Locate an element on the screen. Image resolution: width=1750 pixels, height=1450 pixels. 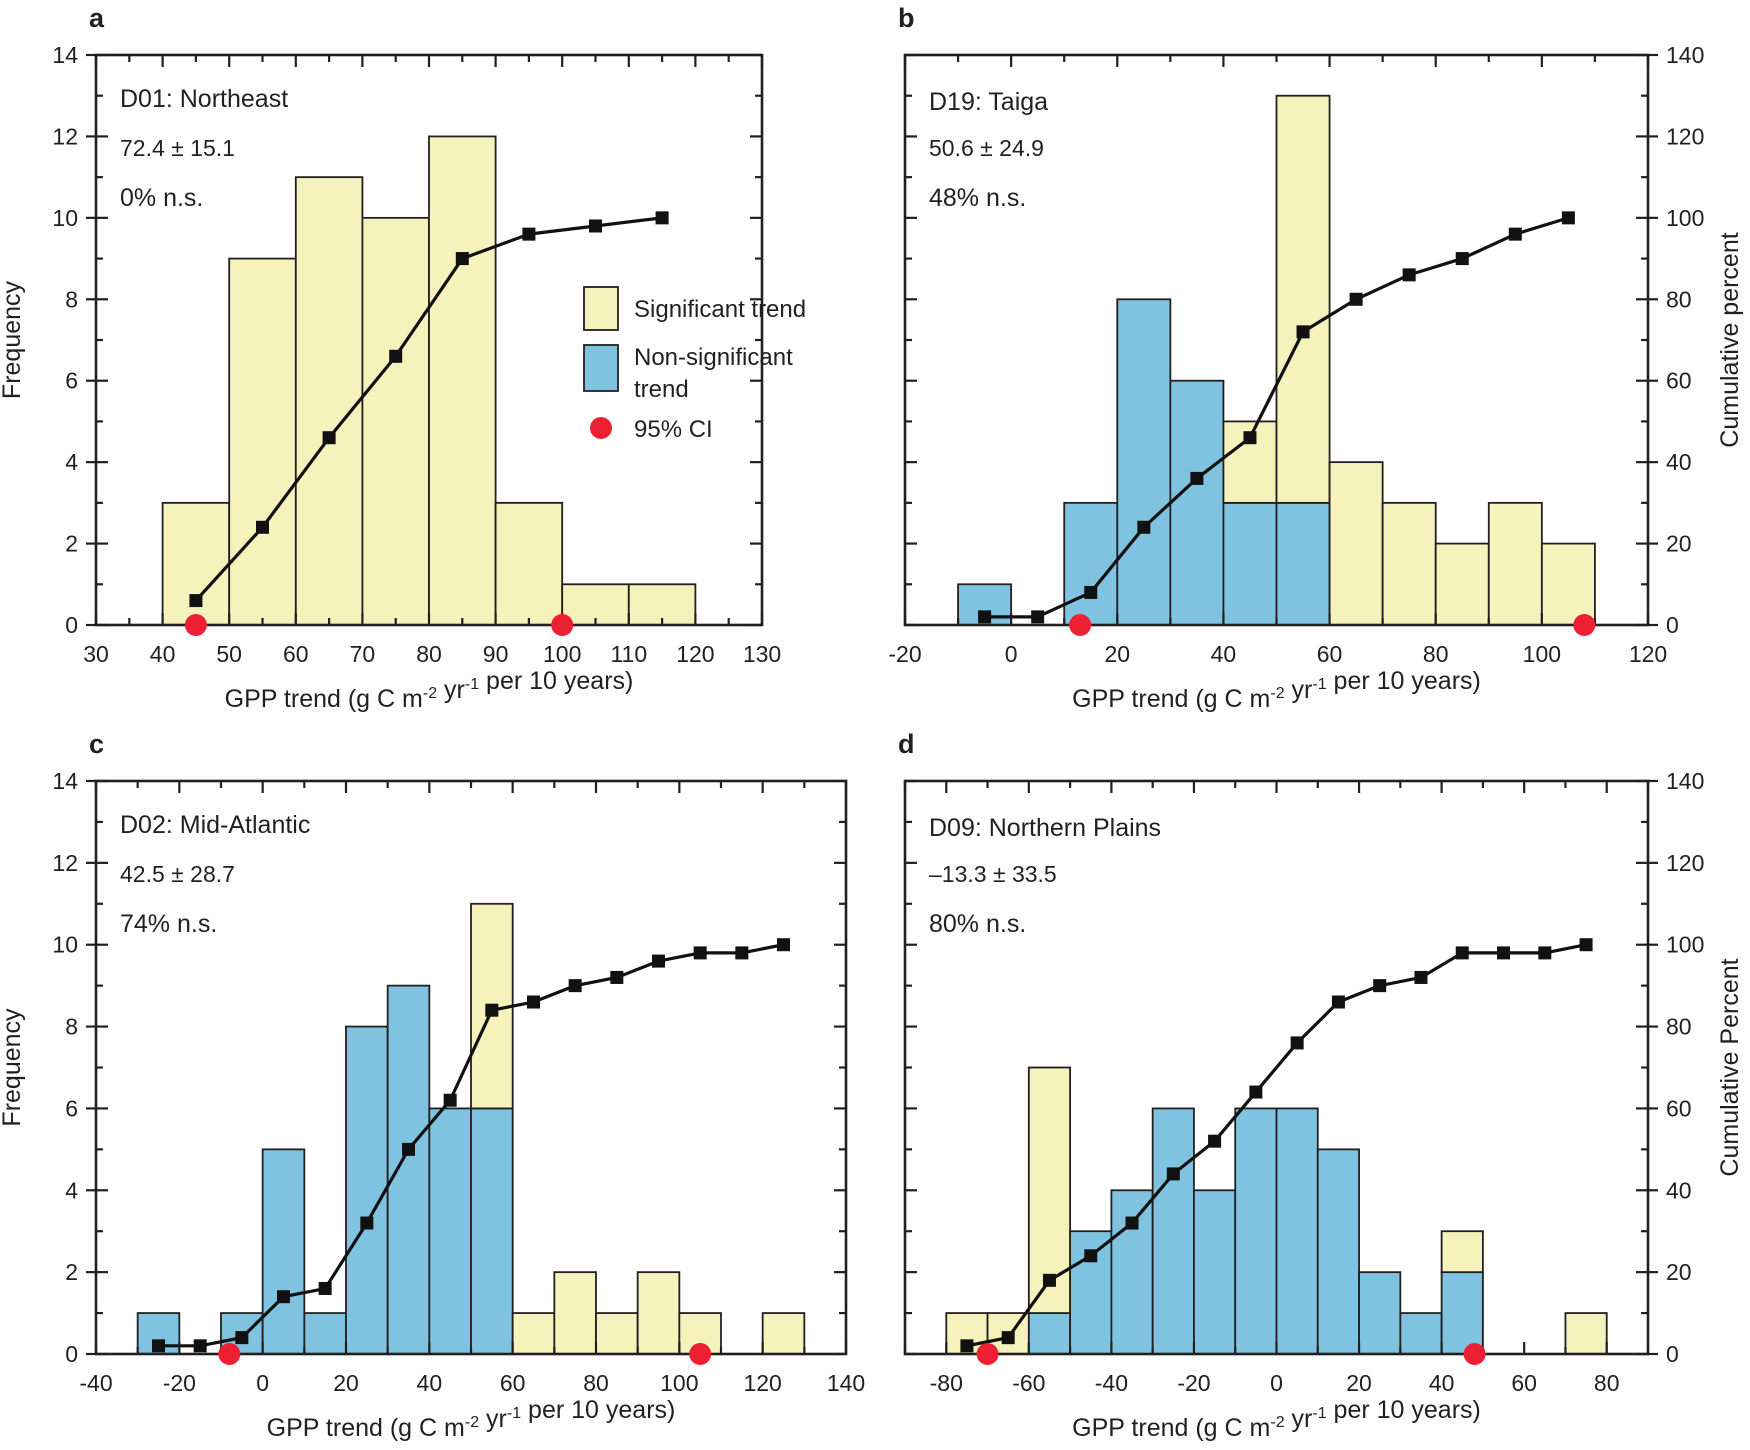
legend-label-nonsignificant-2: trend is located at coordinates (661, 389).